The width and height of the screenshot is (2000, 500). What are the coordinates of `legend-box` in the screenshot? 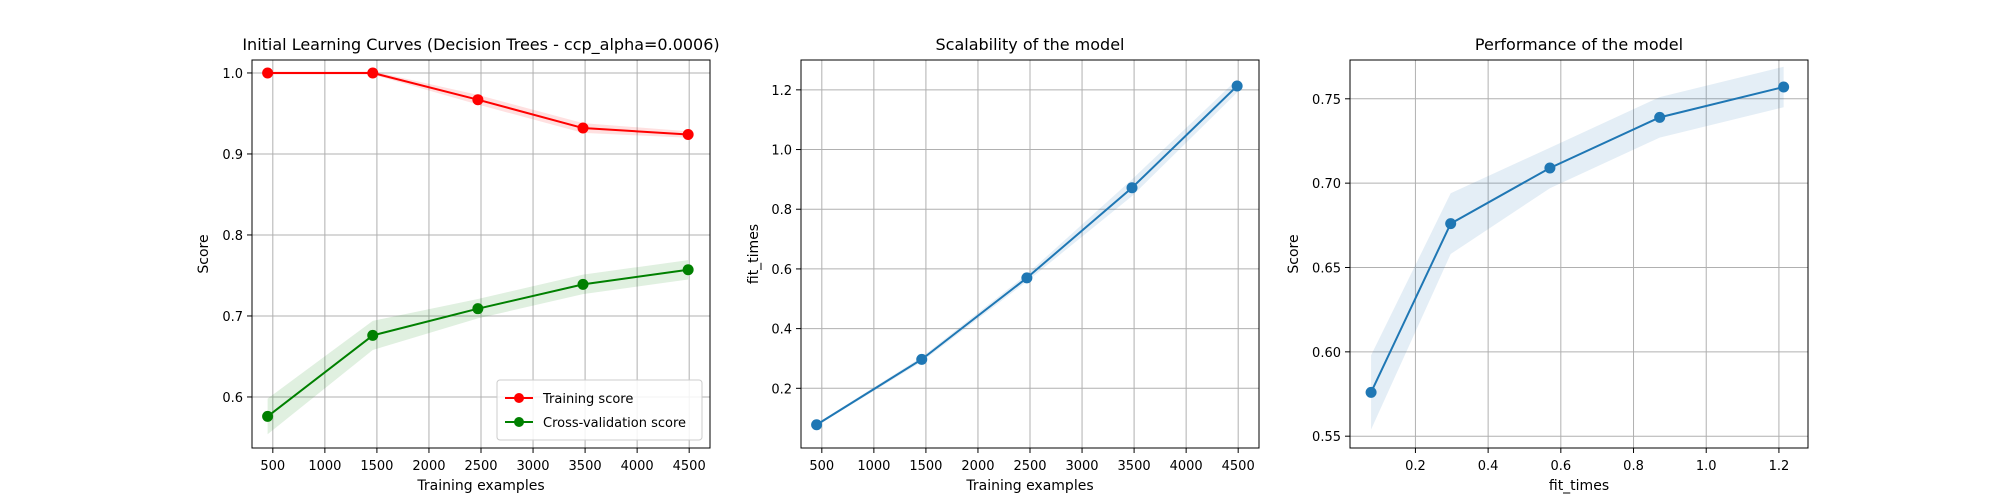 It's located at (599, 410).